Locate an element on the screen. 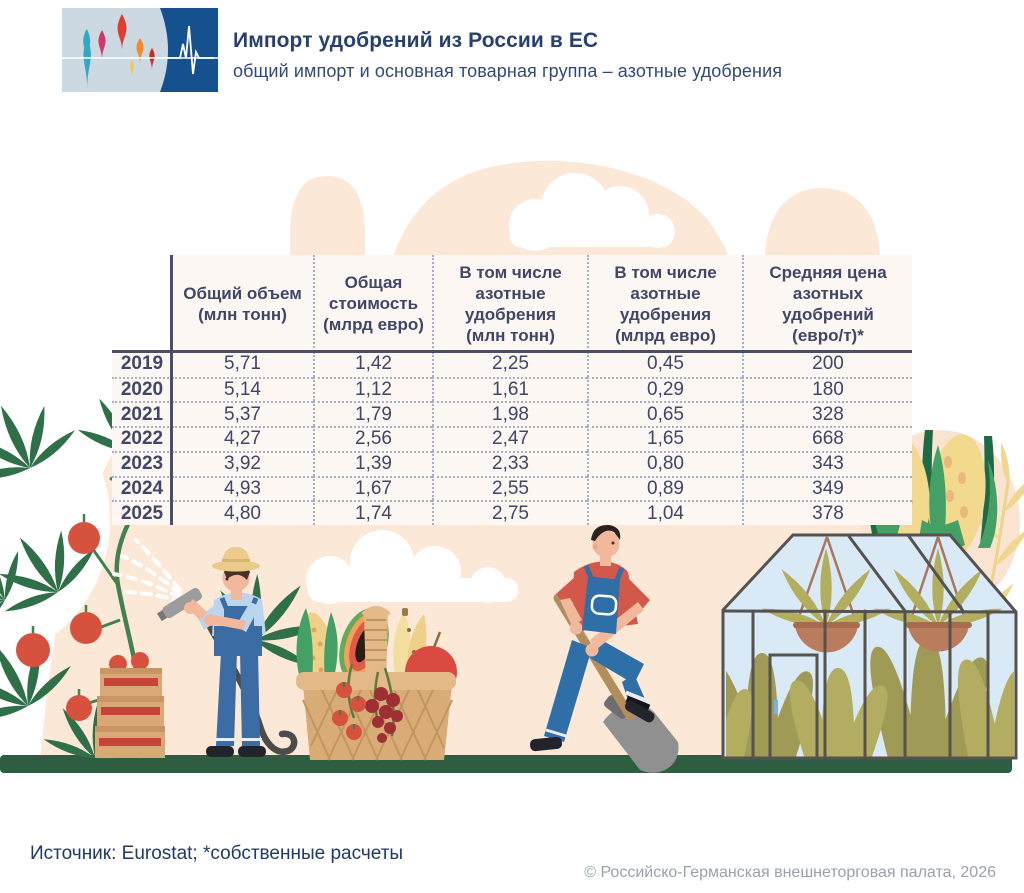  table-data-cell: 0,65 is located at coordinates (664, 414).